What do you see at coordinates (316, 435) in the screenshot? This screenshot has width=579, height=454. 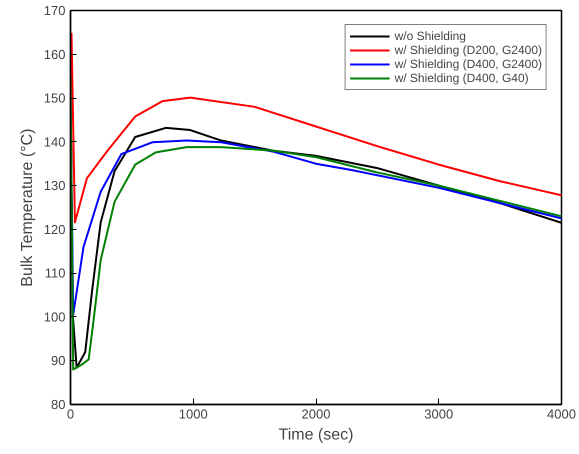 I see `x-axis-title: Time (sec)` at bounding box center [316, 435].